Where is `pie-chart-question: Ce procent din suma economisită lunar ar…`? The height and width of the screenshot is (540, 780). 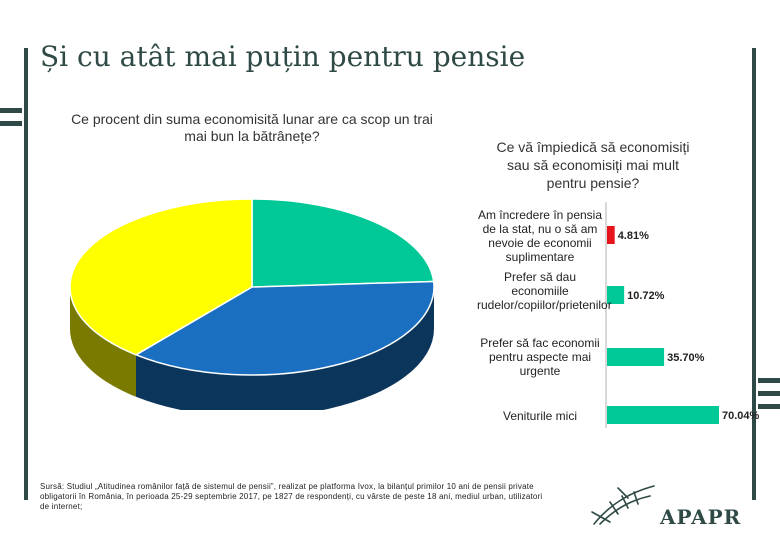 pie-chart-question: Ce procent din suma economisită lunar ar… is located at coordinates (252, 127).